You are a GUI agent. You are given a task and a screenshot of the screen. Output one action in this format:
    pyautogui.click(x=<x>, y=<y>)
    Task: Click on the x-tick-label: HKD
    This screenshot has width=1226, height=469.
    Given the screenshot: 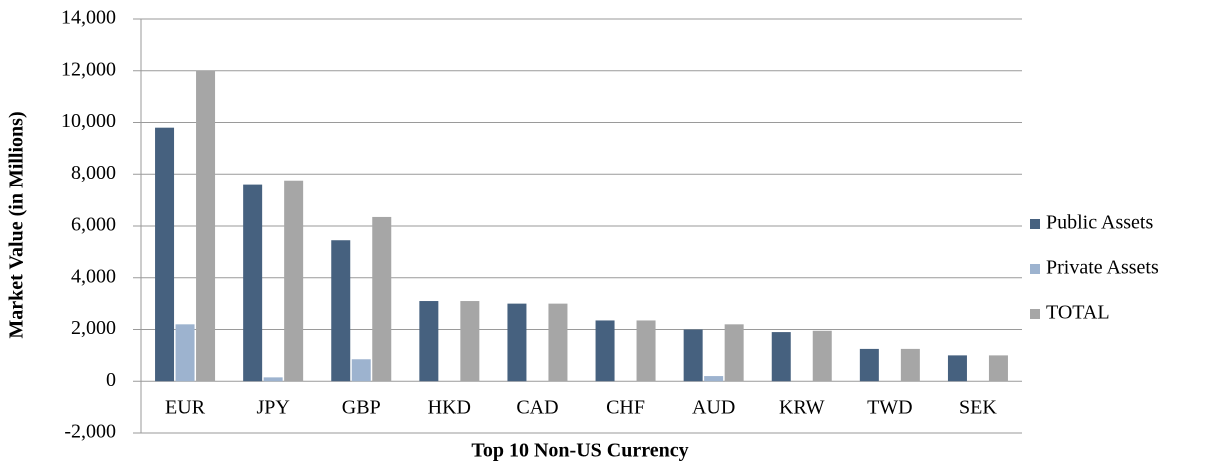 What is the action you would take?
    pyautogui.click(x=449, y=408)
    